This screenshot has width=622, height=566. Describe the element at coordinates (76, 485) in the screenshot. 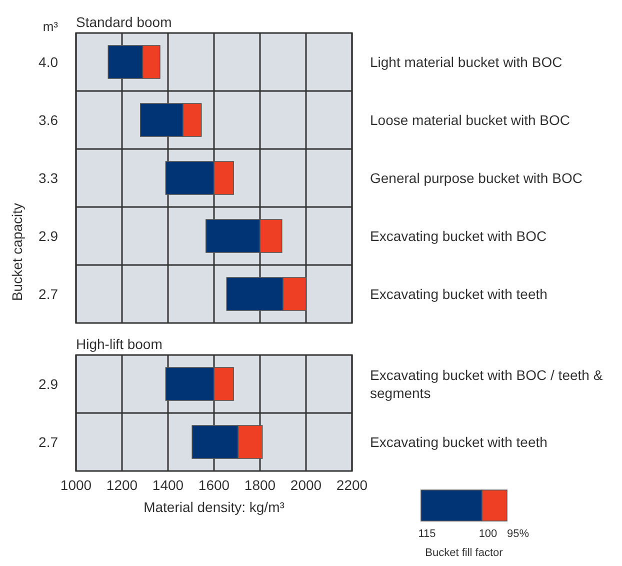

I see `x-tick-label: 1000` at that location.